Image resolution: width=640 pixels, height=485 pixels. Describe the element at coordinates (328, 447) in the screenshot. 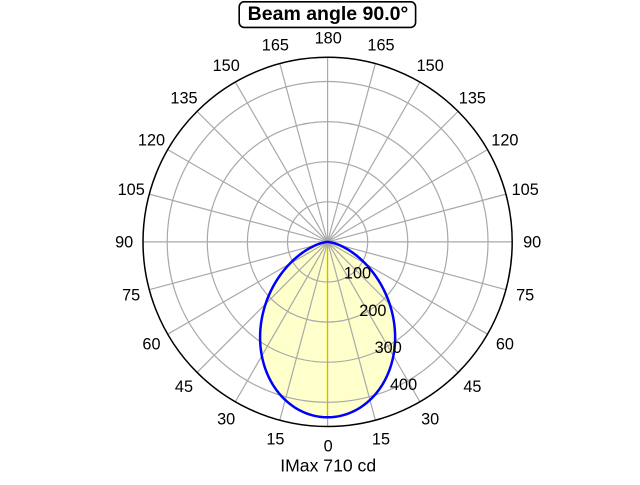

I see `svg-text: 0` at that location.